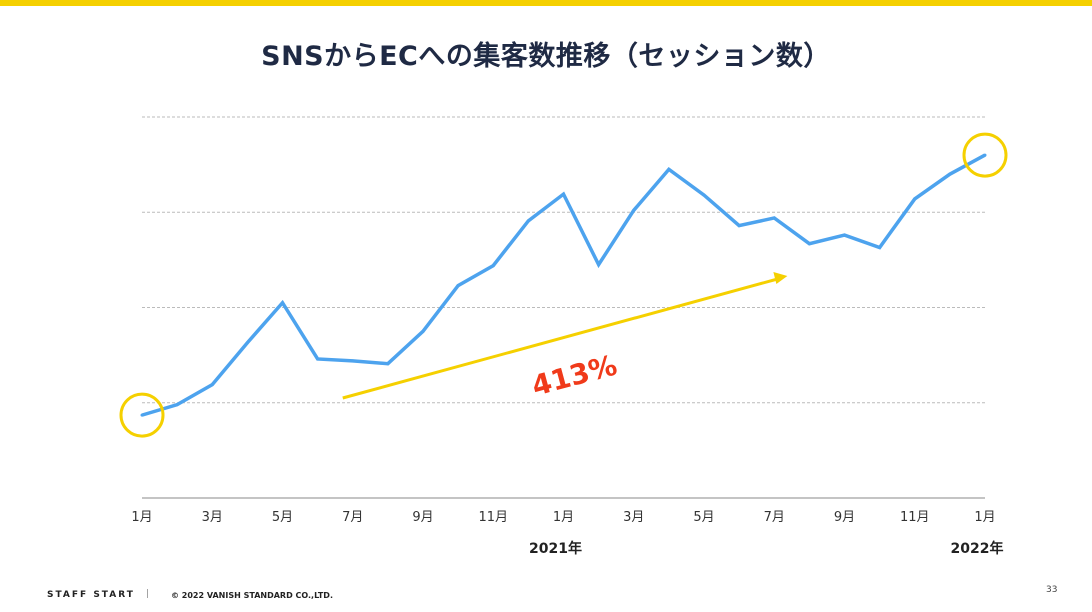 The width and height of the screenshot is (1092, 612). What do you see at coordinates (780, 278) in the screenshot?
I see `arrowhead-icon` at bounding box center [780, 278].